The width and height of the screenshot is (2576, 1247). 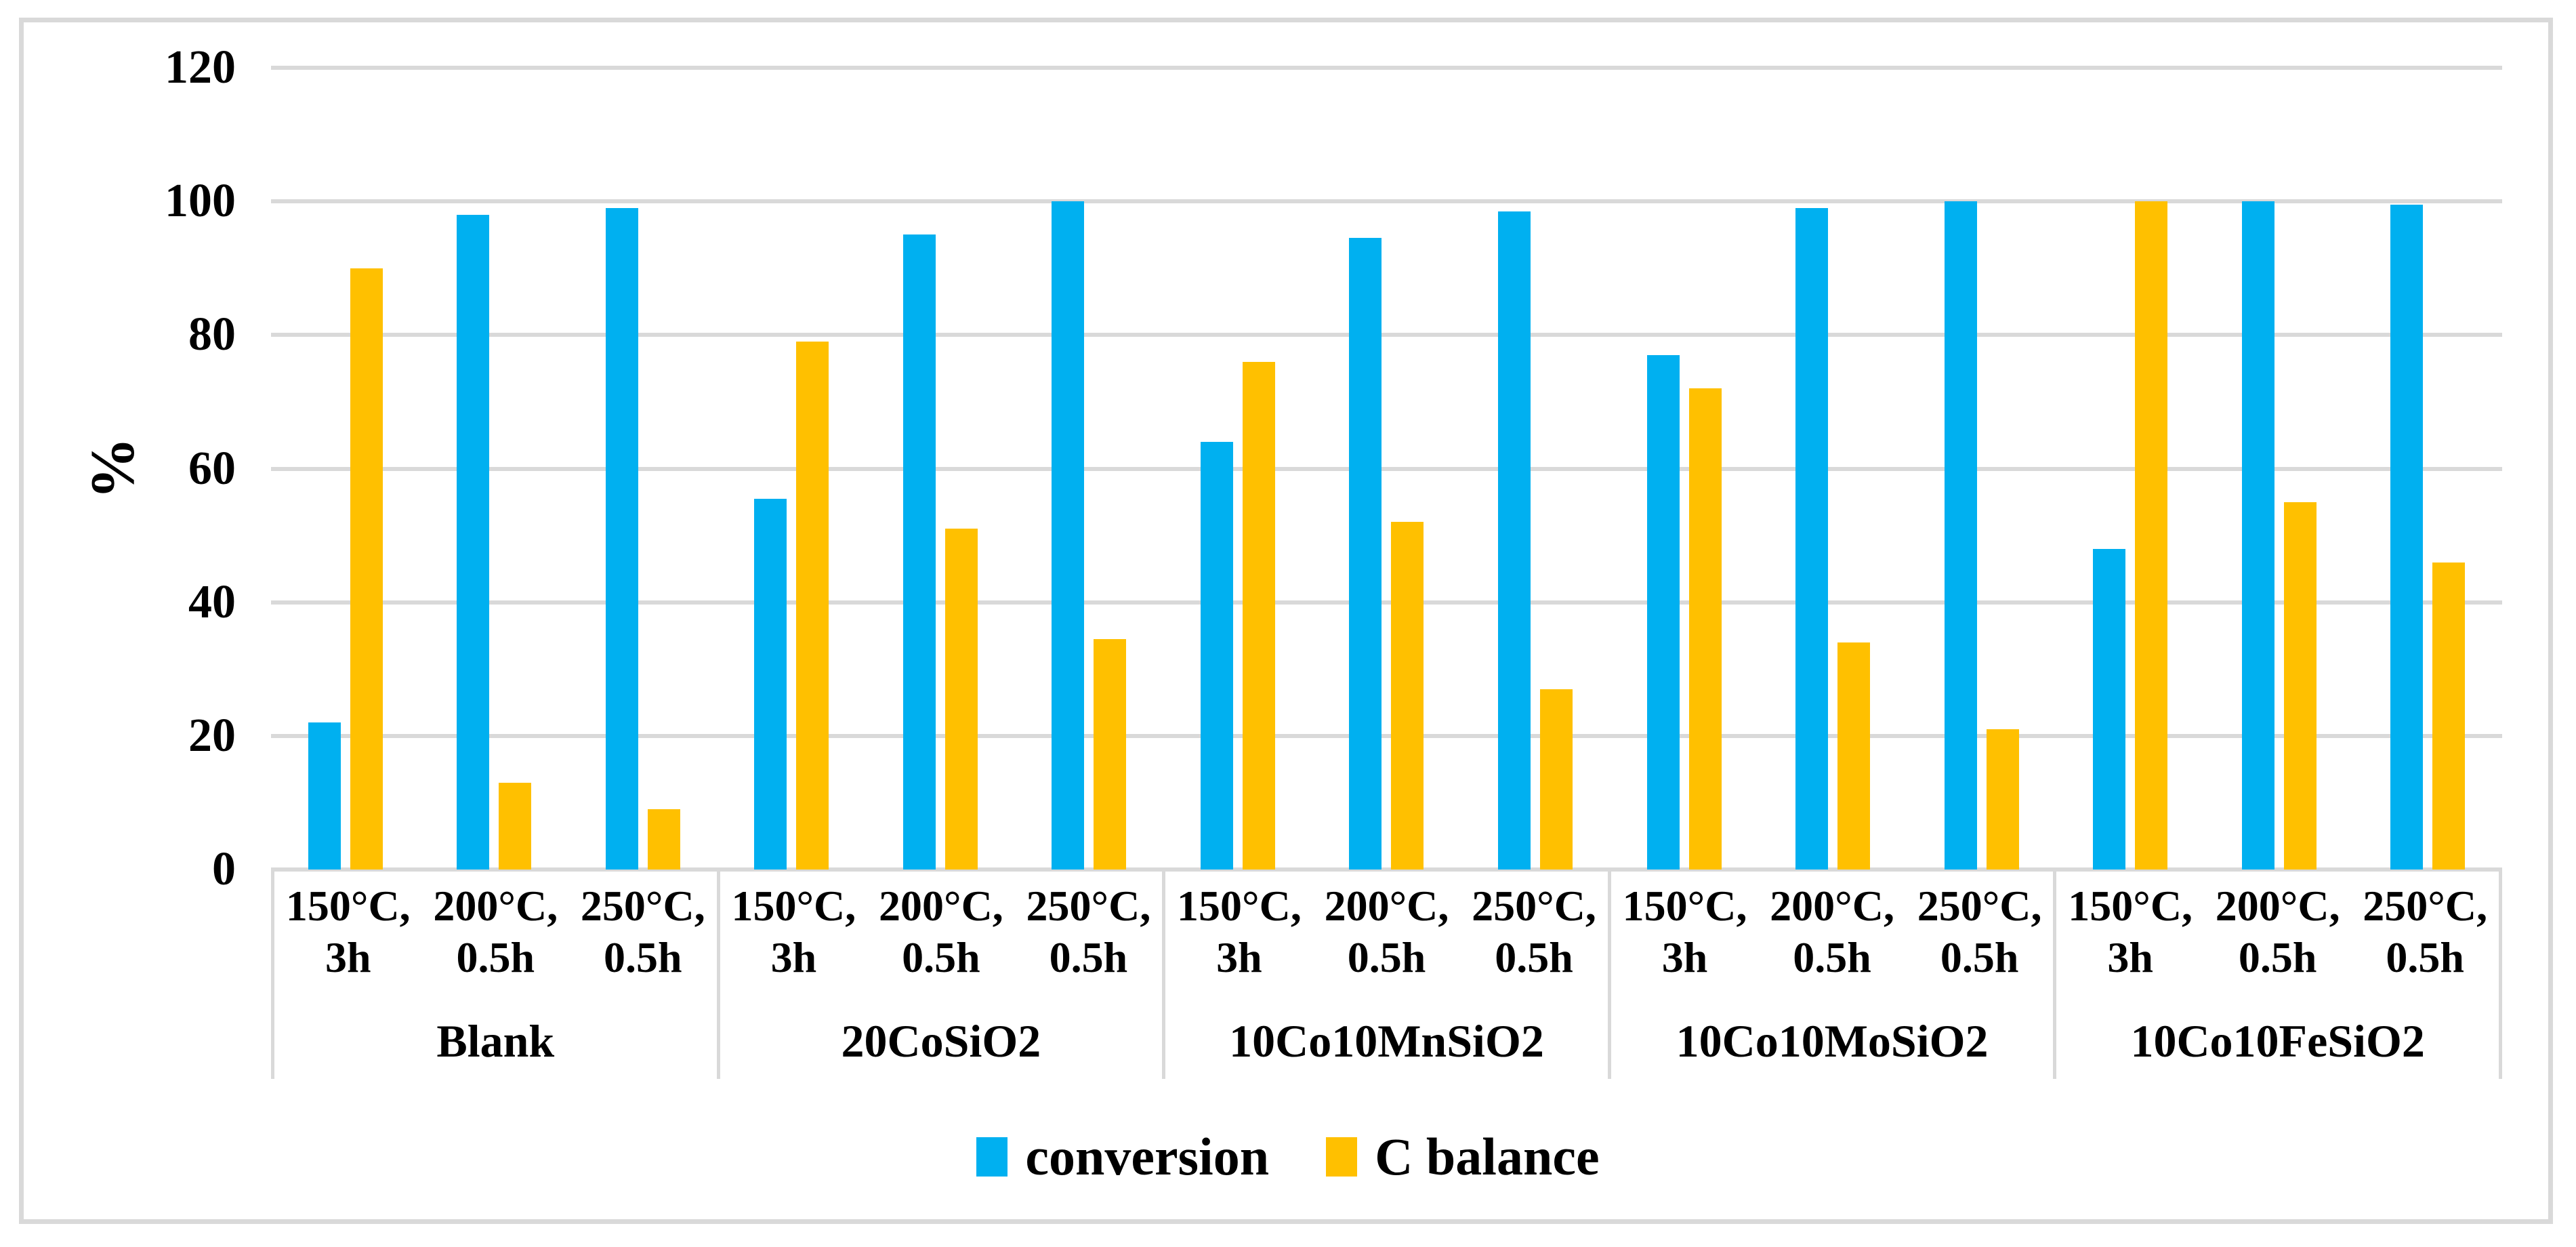 I want to click on group-label-blank: Blank, so click(x=495, y=1041).